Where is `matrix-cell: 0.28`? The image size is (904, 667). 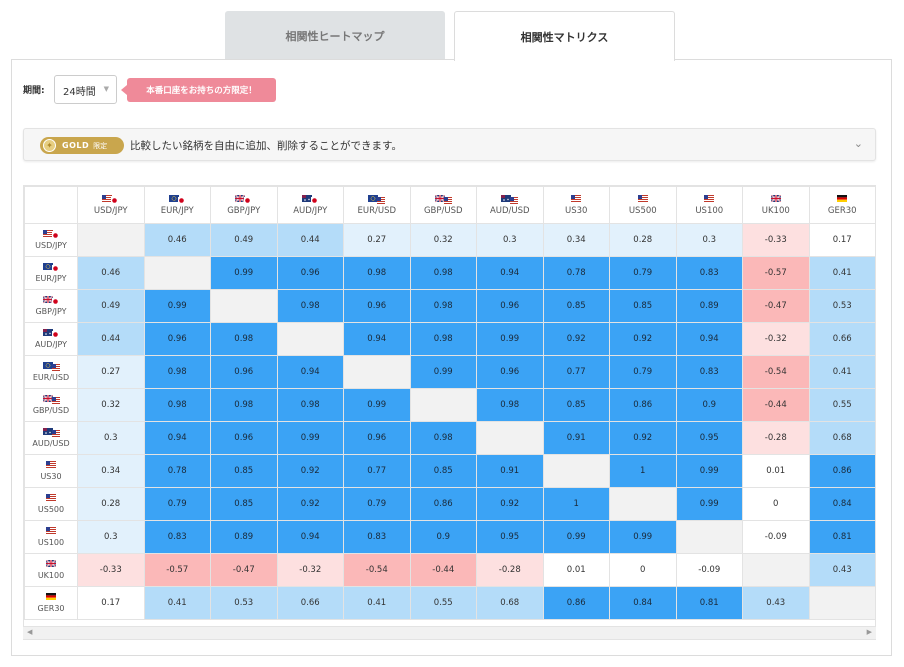
matrix-cell: 0.28 is located at coordinates (111, 504).